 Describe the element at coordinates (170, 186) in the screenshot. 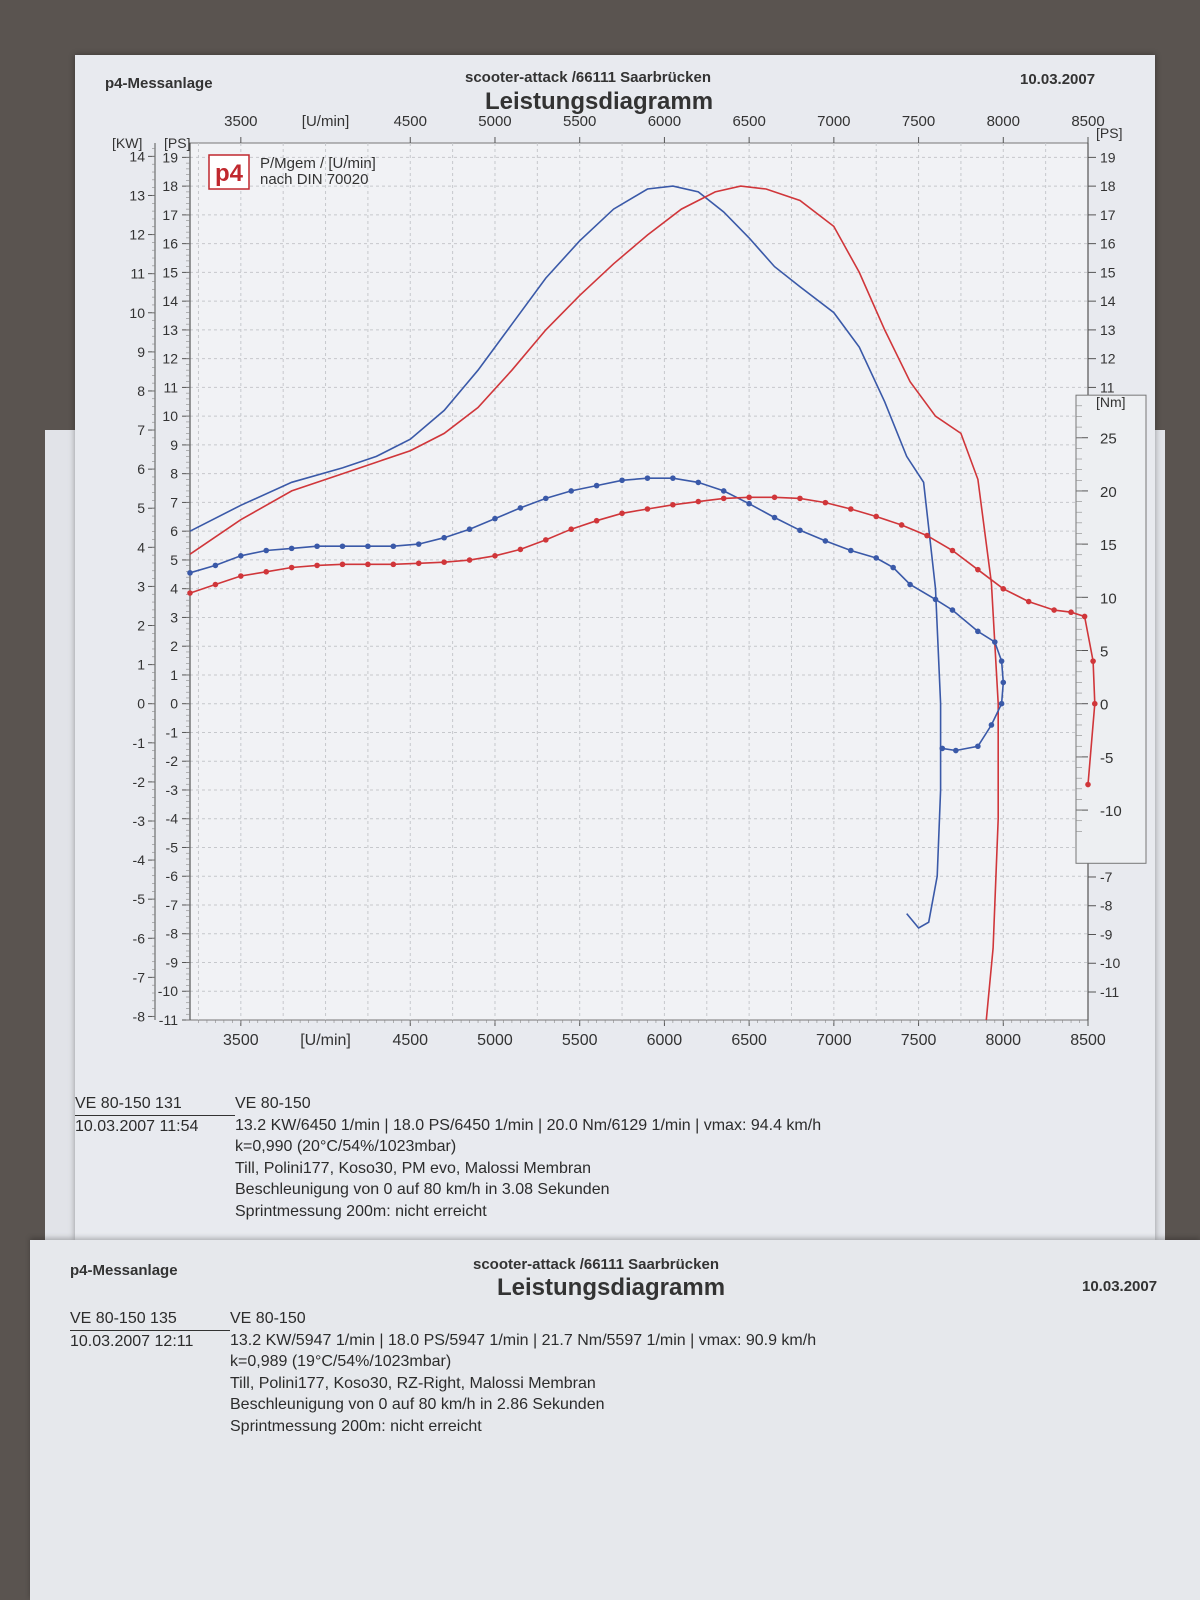

I see `ps-tick-label: 18` at that location.